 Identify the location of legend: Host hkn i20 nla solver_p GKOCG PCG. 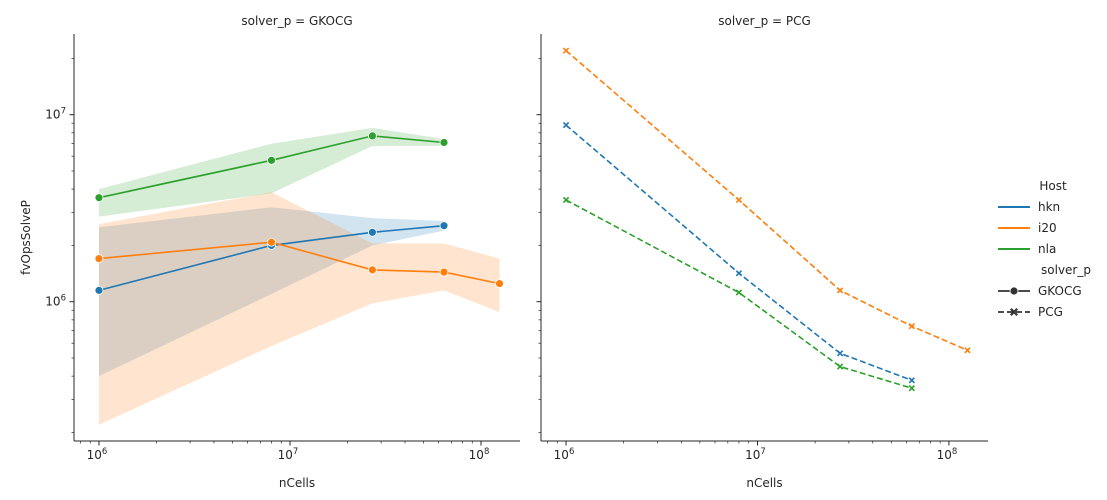
(1044, 249).